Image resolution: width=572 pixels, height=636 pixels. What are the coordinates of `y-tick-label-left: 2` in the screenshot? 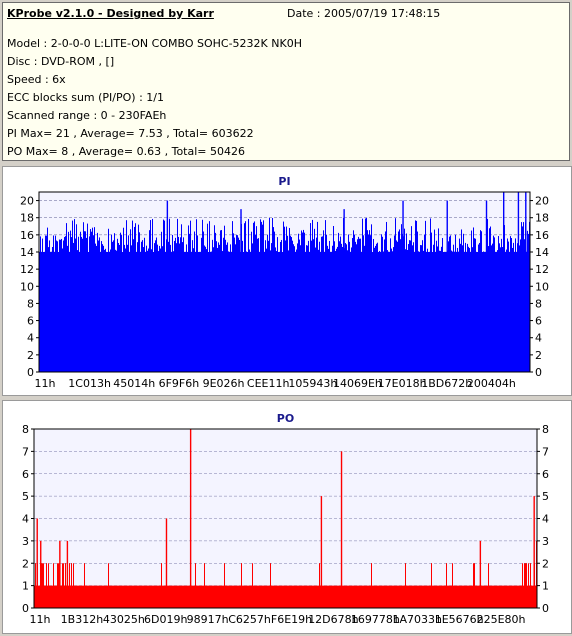 It's located at (25, 563).